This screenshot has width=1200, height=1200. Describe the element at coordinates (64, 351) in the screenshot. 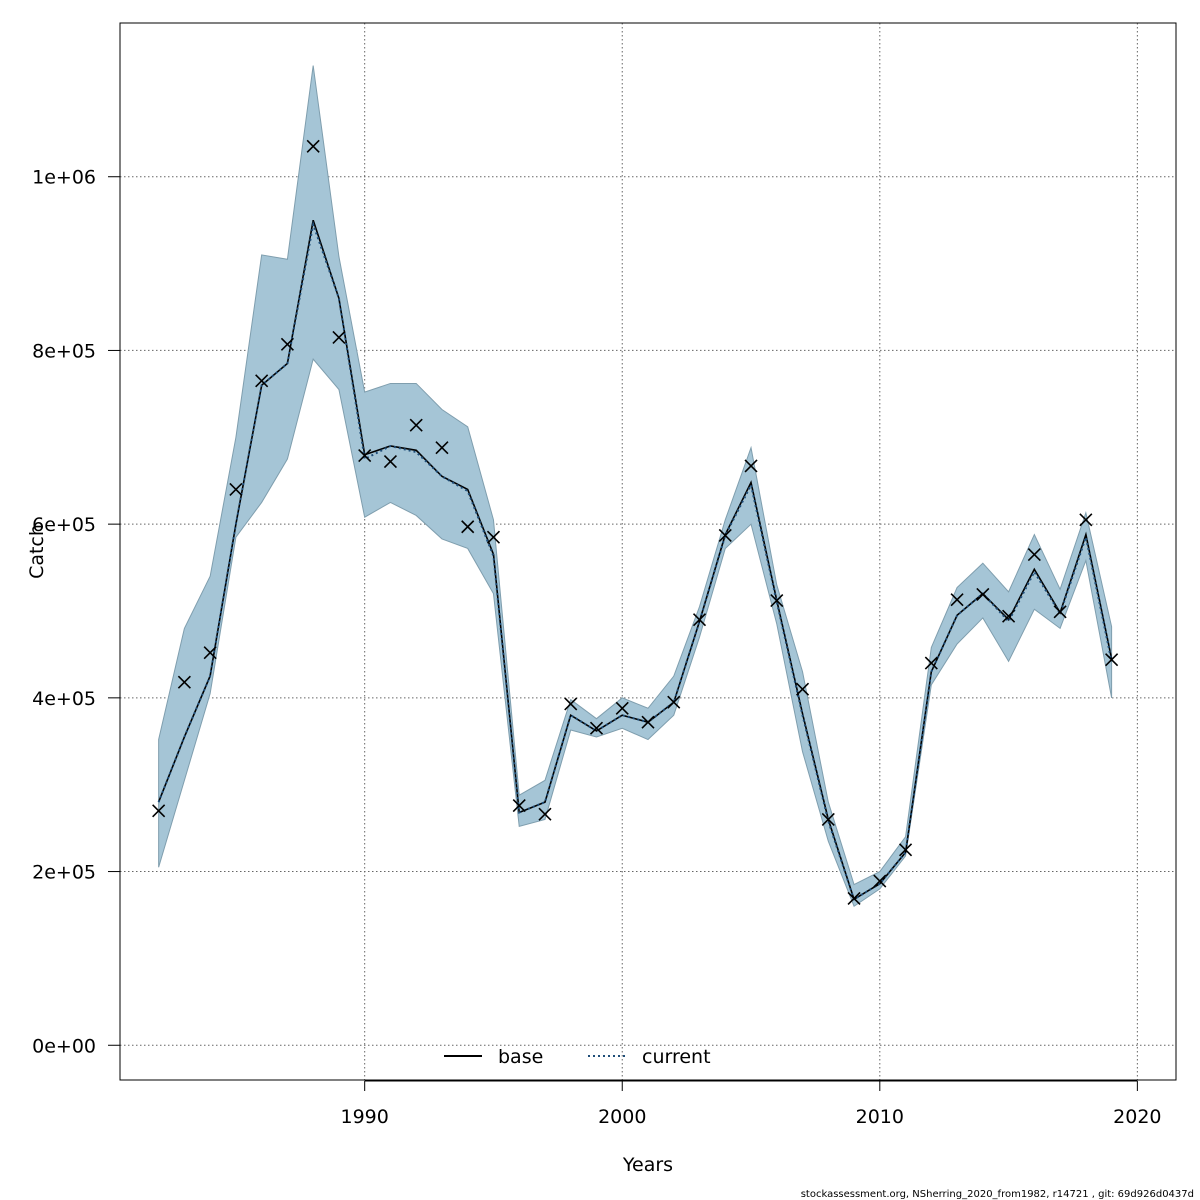

I see `y-tick-label: 8e+05` at that location.